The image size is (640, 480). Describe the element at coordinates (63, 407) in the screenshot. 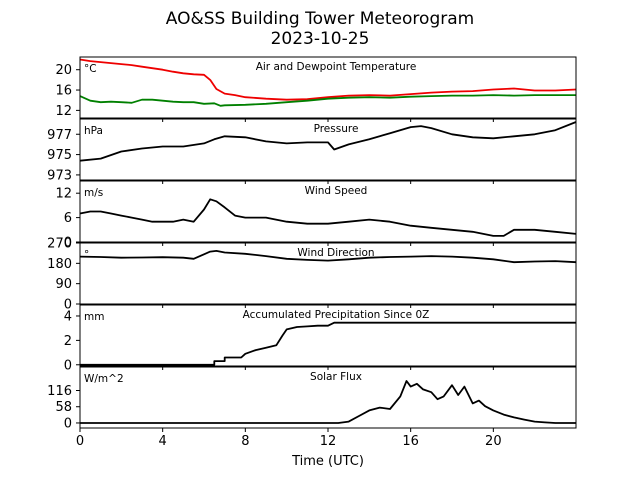

I see `y-tick-label: 58` at that location.